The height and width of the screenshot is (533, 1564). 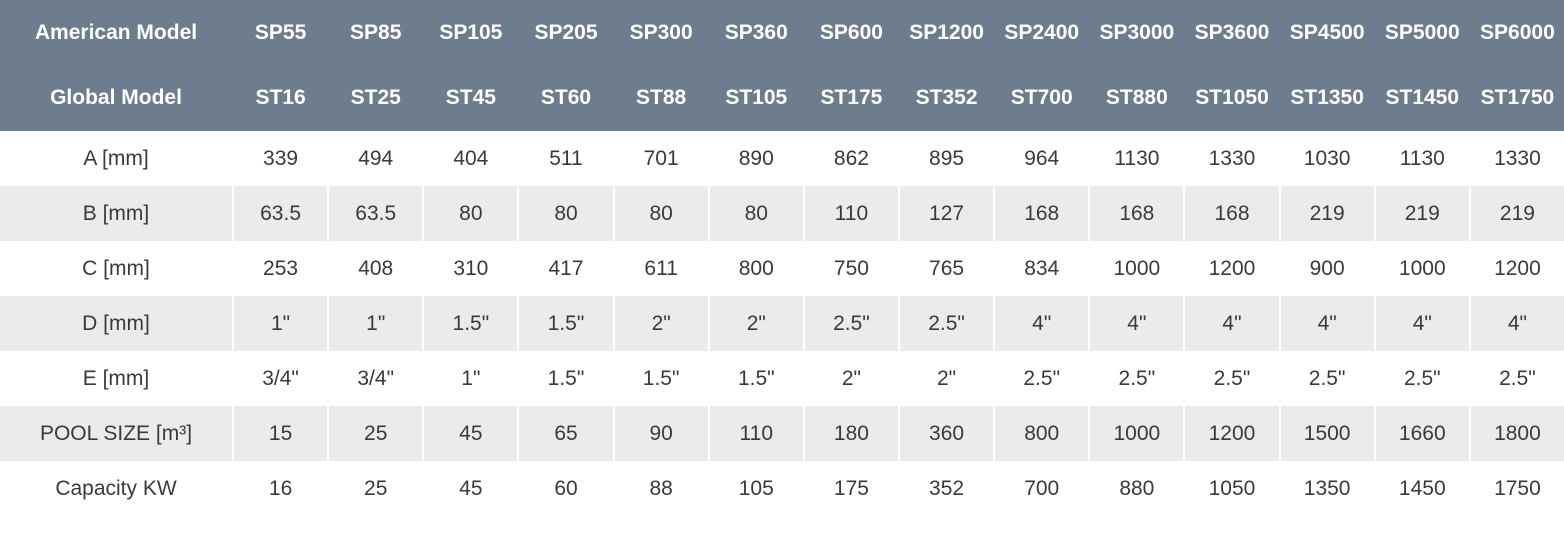 What do you see at coordinates (1042, 268) in the screenshot?
I see `table-cell: 834` at bounding box center [1042, 268].